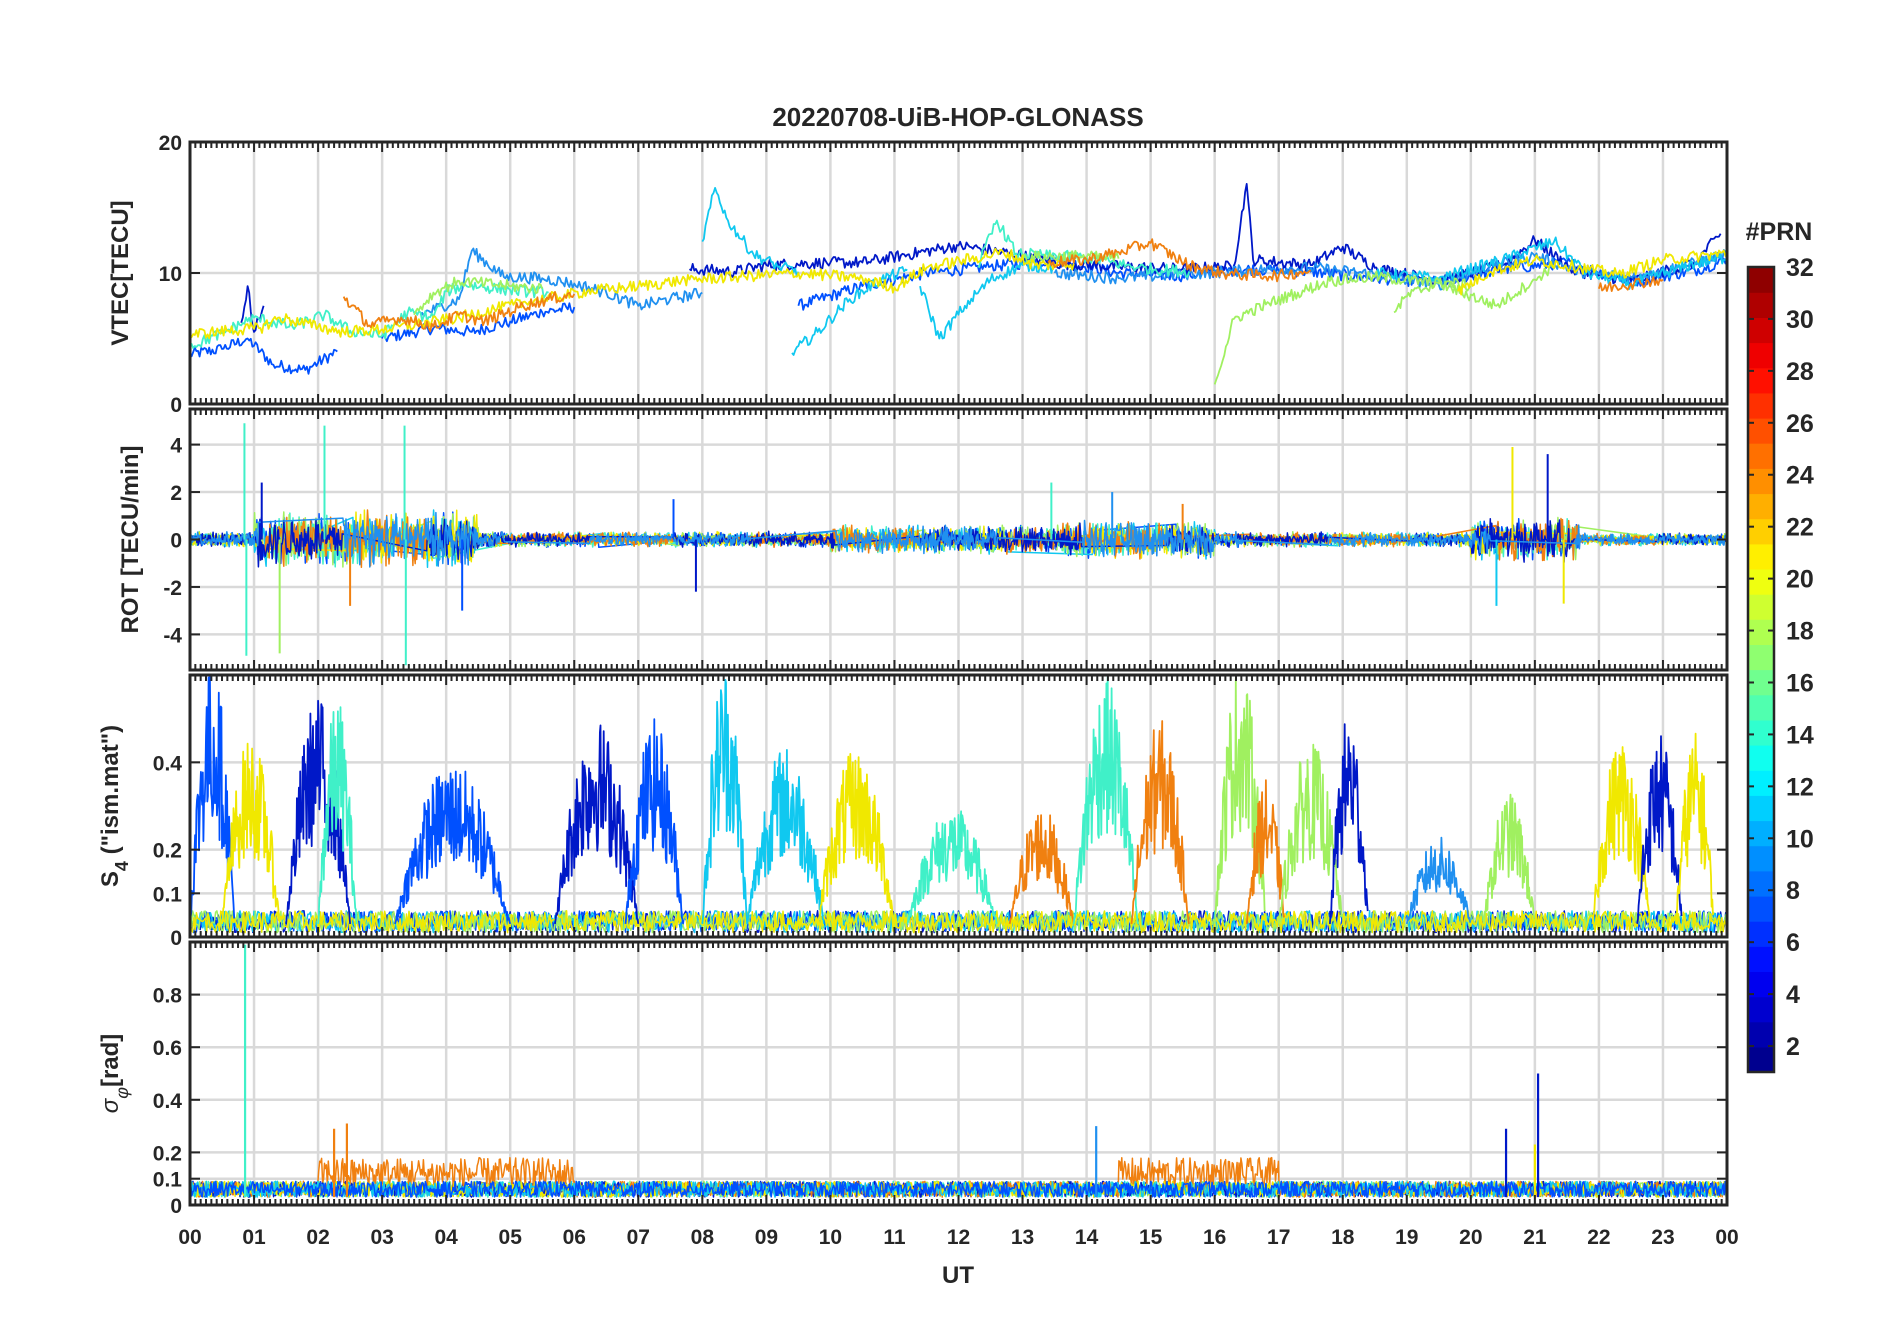  Describe the element at coordinates (1800, 268) in the screenshot. I see `colorbar-tick-label: 32` at that location.